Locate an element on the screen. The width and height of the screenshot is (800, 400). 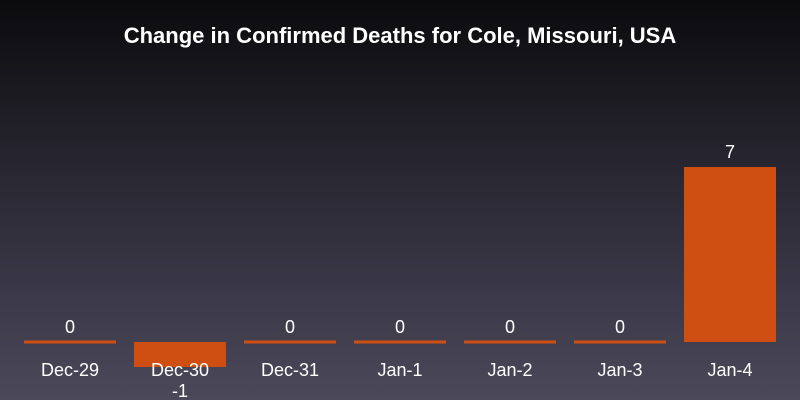
data-label: 7 is located at coordinates (730, 152).